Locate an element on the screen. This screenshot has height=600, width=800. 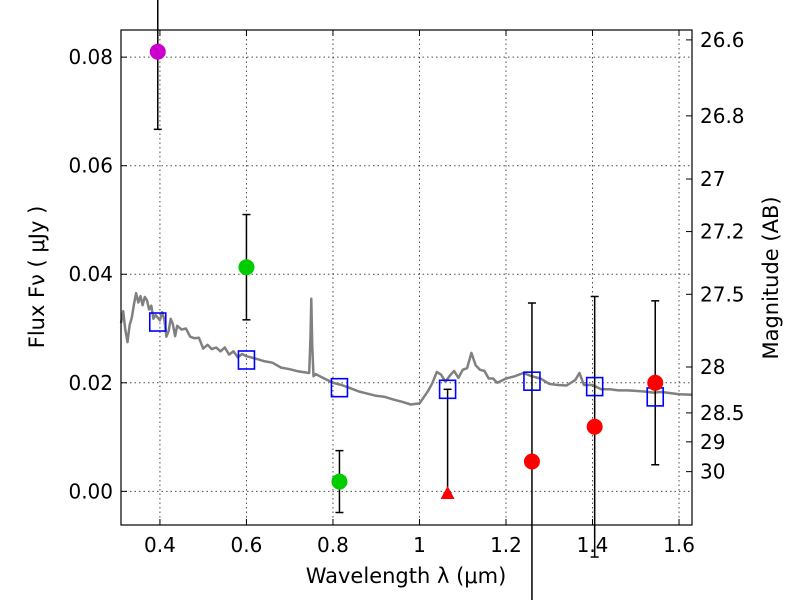
y-tick-label: 0.06 is located at coordinates (90, 166).